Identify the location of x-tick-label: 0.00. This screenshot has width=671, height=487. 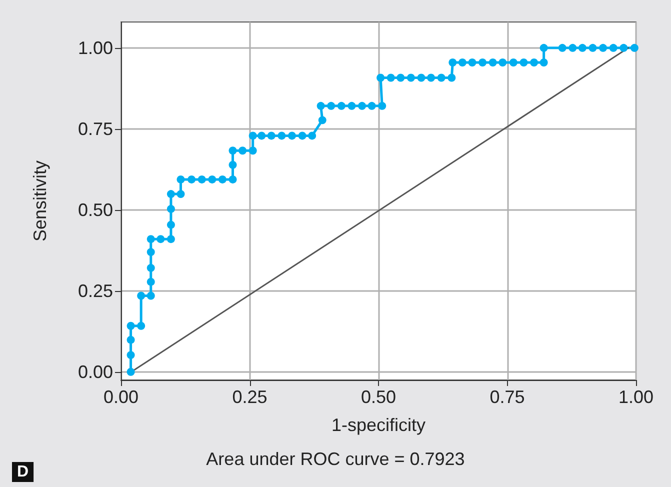
(121, 397).